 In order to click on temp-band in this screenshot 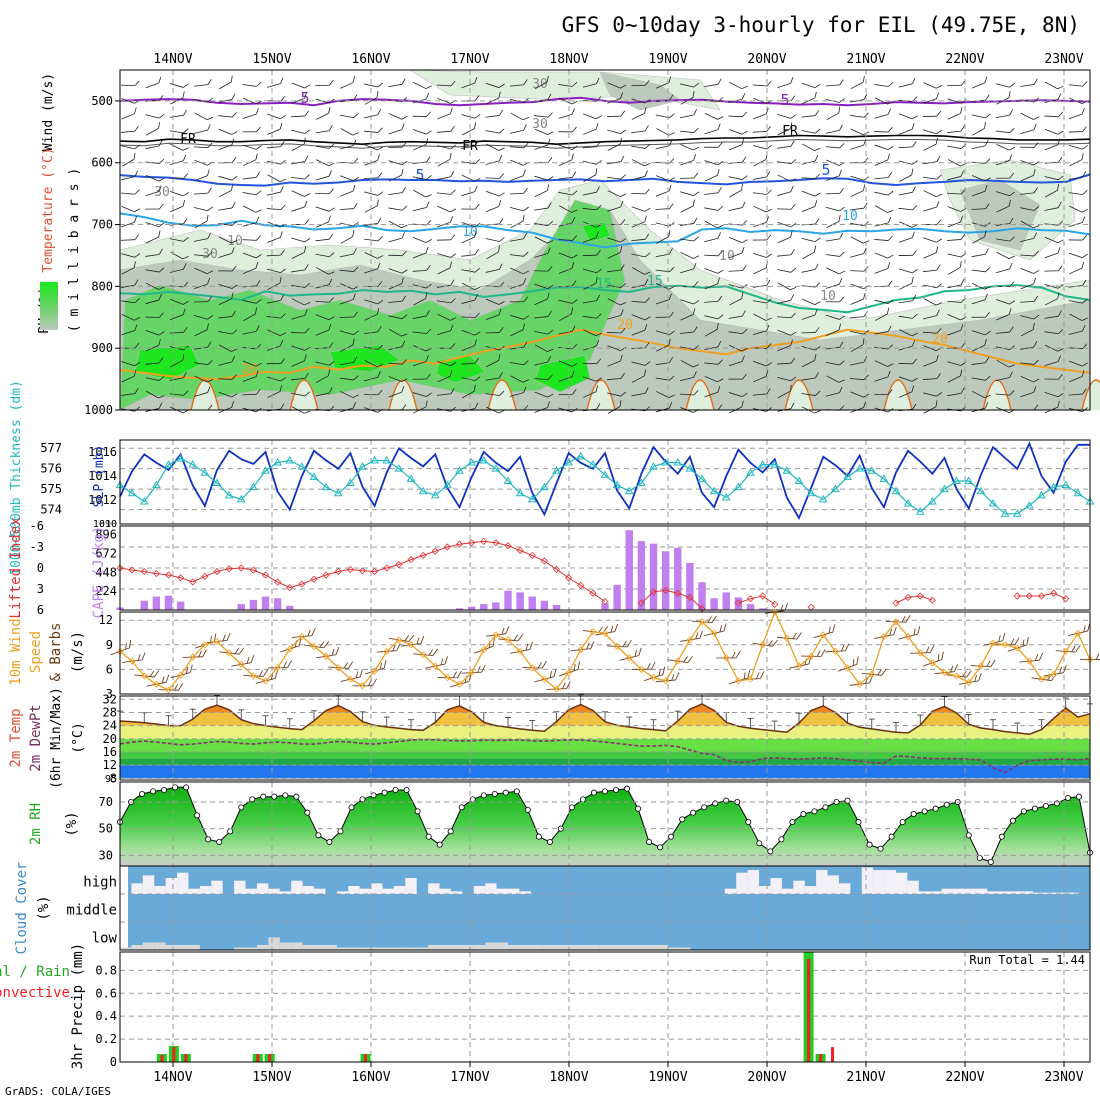, I will do `click(605, 762)`.